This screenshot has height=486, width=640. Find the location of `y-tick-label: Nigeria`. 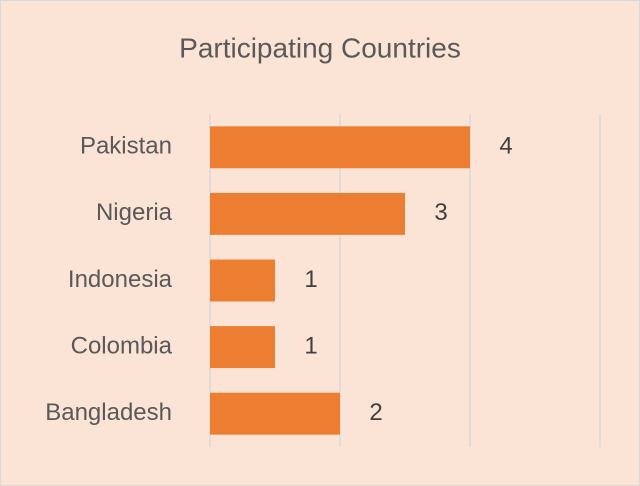

y-tick-label: Nigeria is located at coordinates (134, 212).